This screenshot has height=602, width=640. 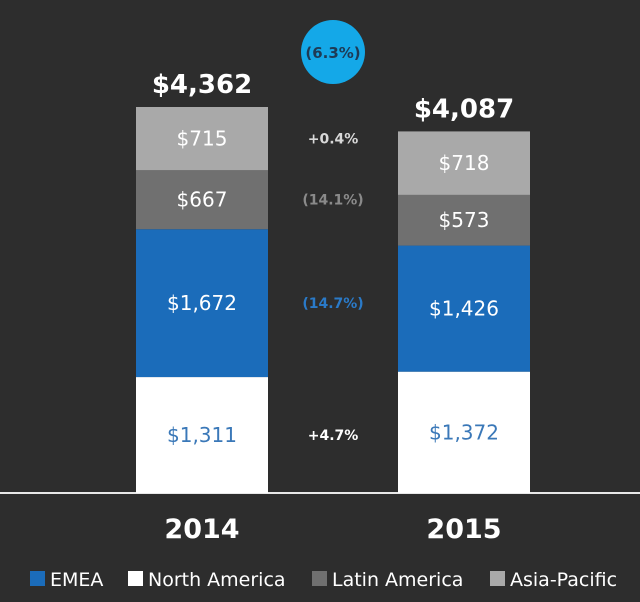 I want to click on bar-segment-2014-north-america, so click(x=202, y=435).